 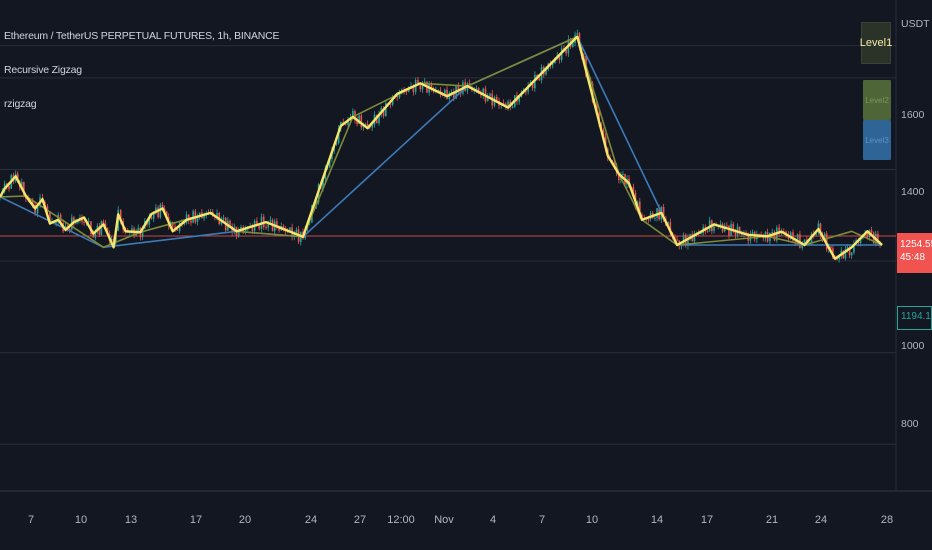 I want to click on x-tick-label: 21, so click(x=772, y=520).